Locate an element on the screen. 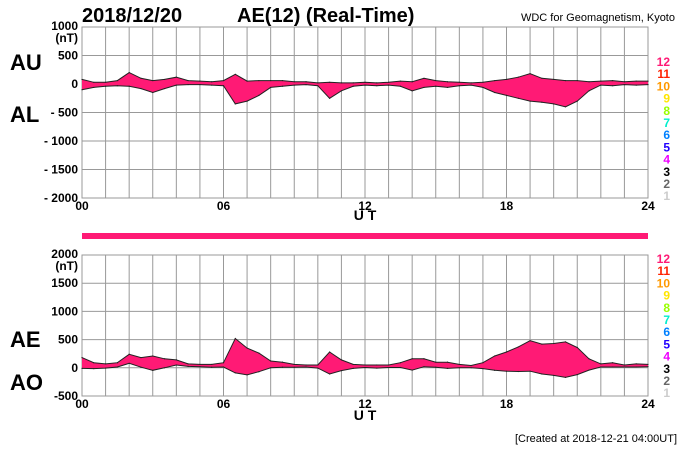  y-tick-label: 500 is located at coordinates (68, 56).